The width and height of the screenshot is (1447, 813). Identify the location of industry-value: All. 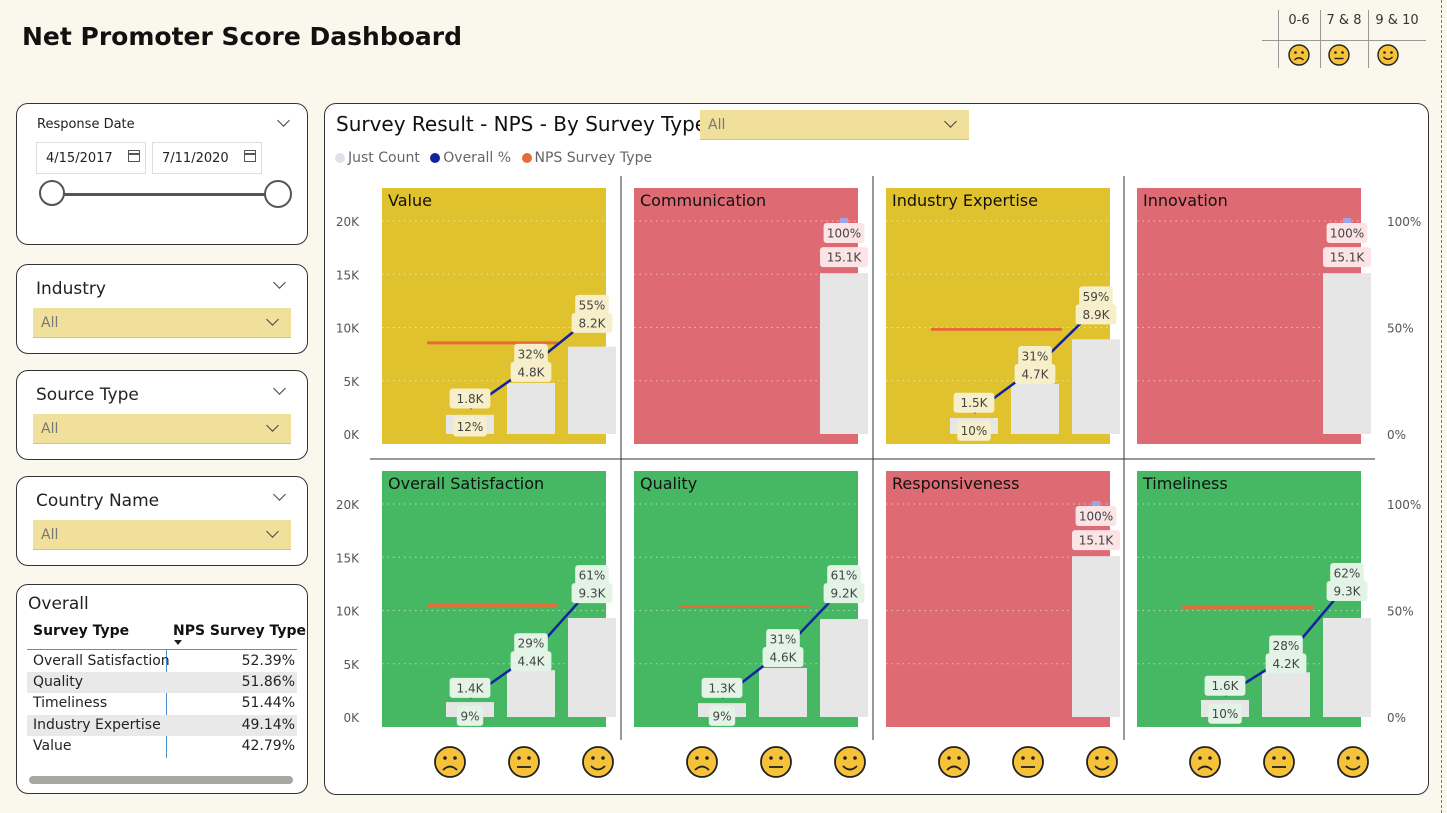
(50, 323).